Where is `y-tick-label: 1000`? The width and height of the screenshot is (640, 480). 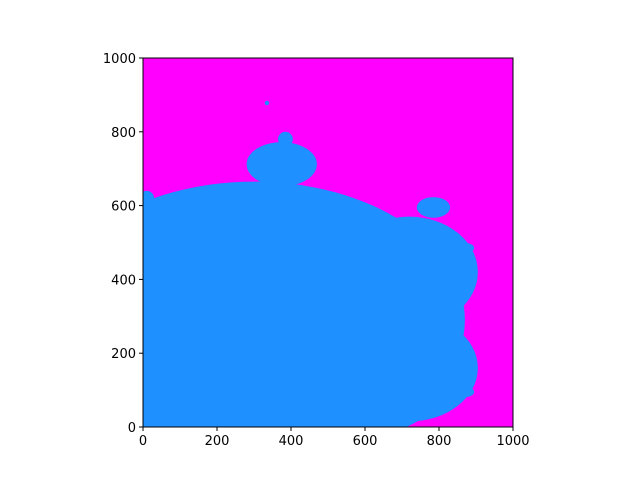
y-tick-label: 1000 is located at coordinates (119, 59).